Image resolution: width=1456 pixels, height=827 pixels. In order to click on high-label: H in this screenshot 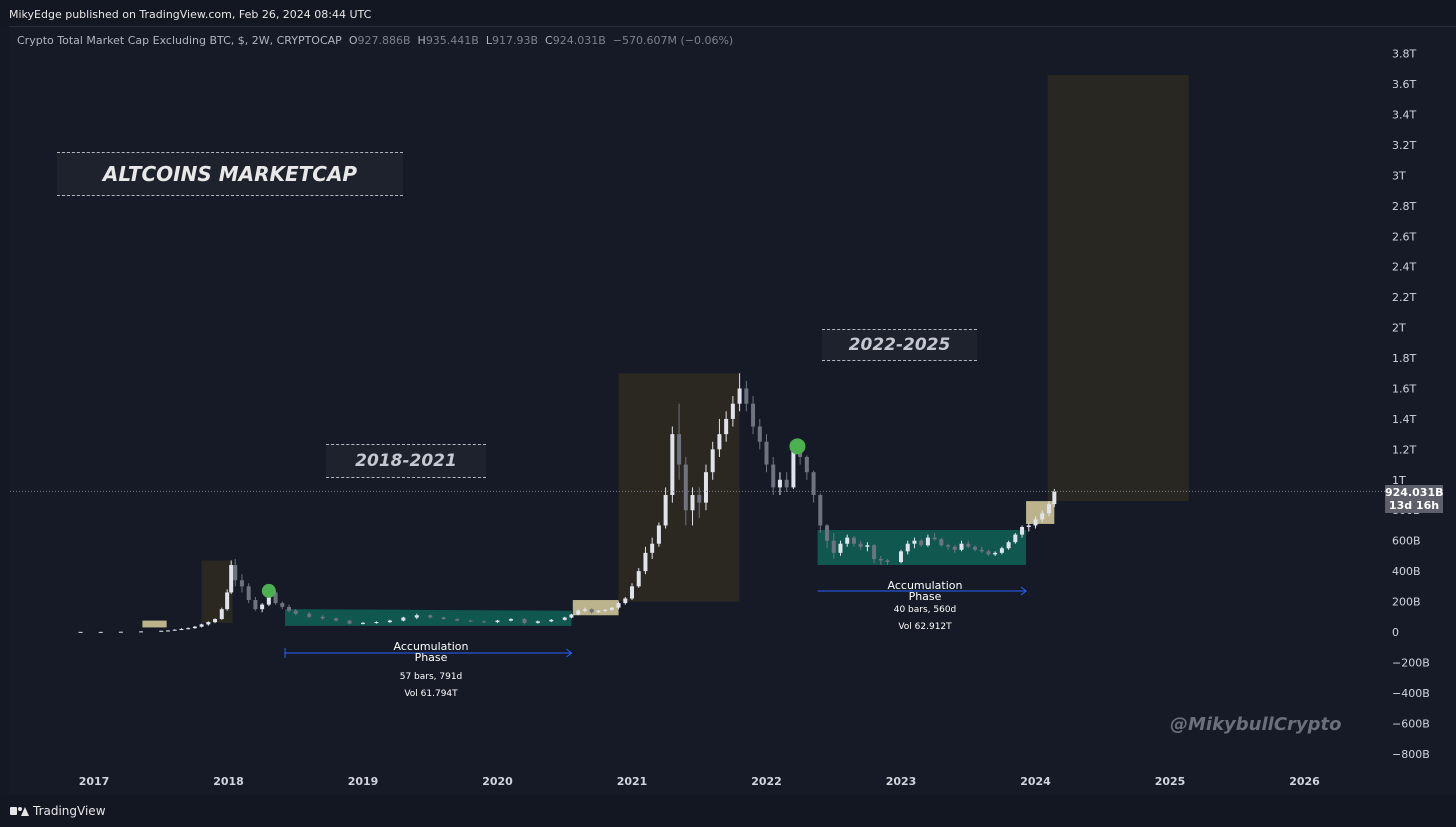, I will do `click(421, 40)`.